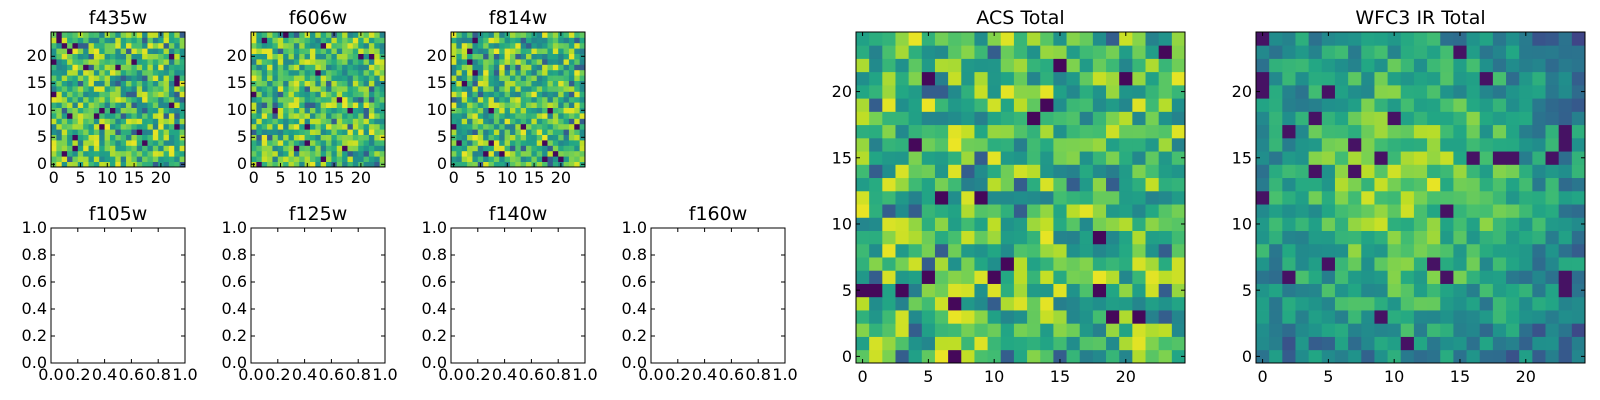 This screenshot has height=400, width=1600. I want to click on x-tick-label: 0.8, so click(757, 374).